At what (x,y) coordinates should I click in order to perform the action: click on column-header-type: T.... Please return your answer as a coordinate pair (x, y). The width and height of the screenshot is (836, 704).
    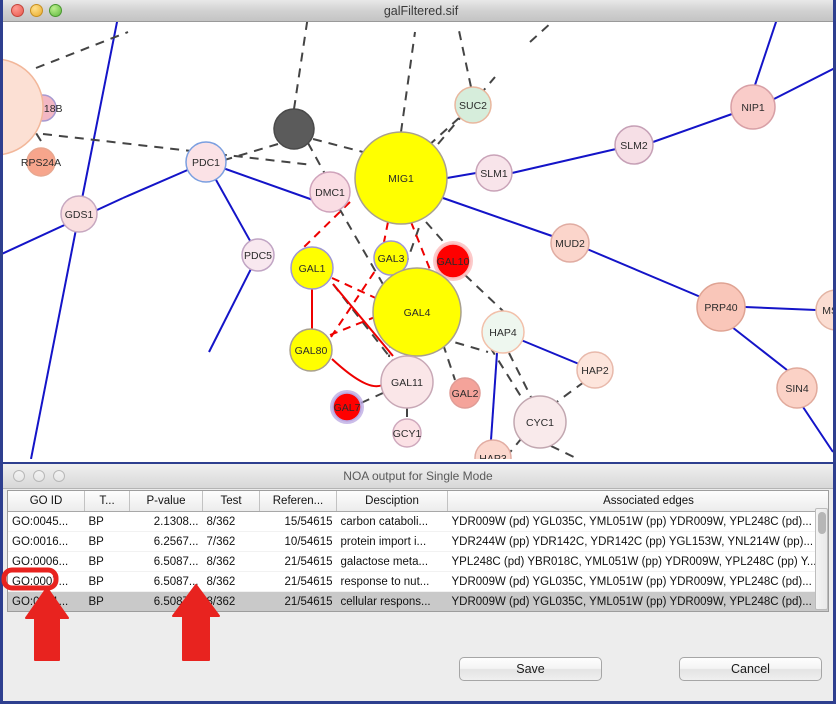
    Looking at the image, I should click on (107, 501).